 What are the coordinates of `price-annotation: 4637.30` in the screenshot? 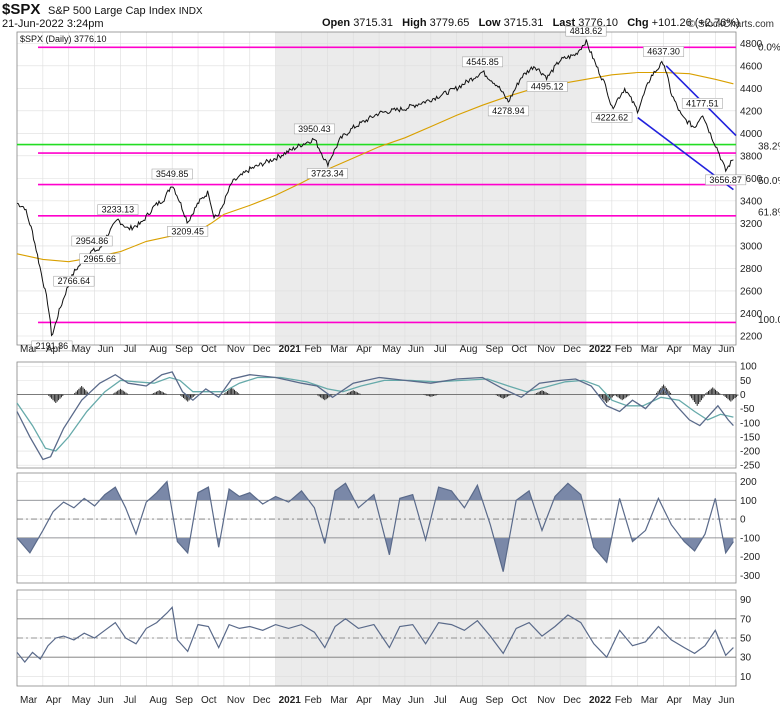 It's located at (663, 52).